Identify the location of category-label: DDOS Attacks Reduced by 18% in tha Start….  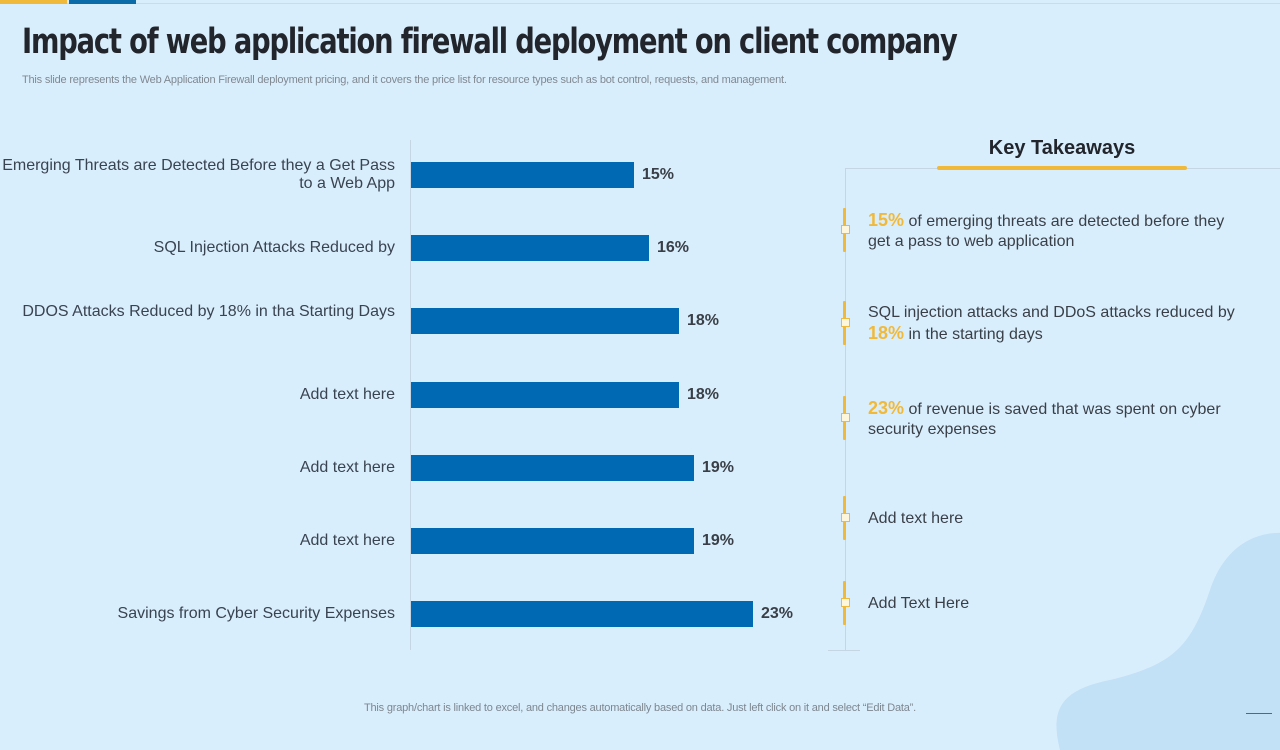
(208, 312).